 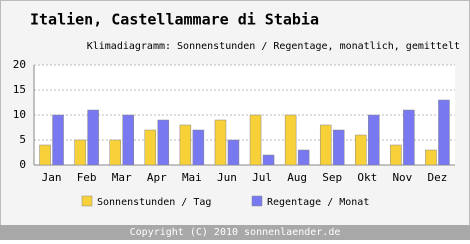 I want to click on x-tick-label: Jun, so click(x=227, y=177).